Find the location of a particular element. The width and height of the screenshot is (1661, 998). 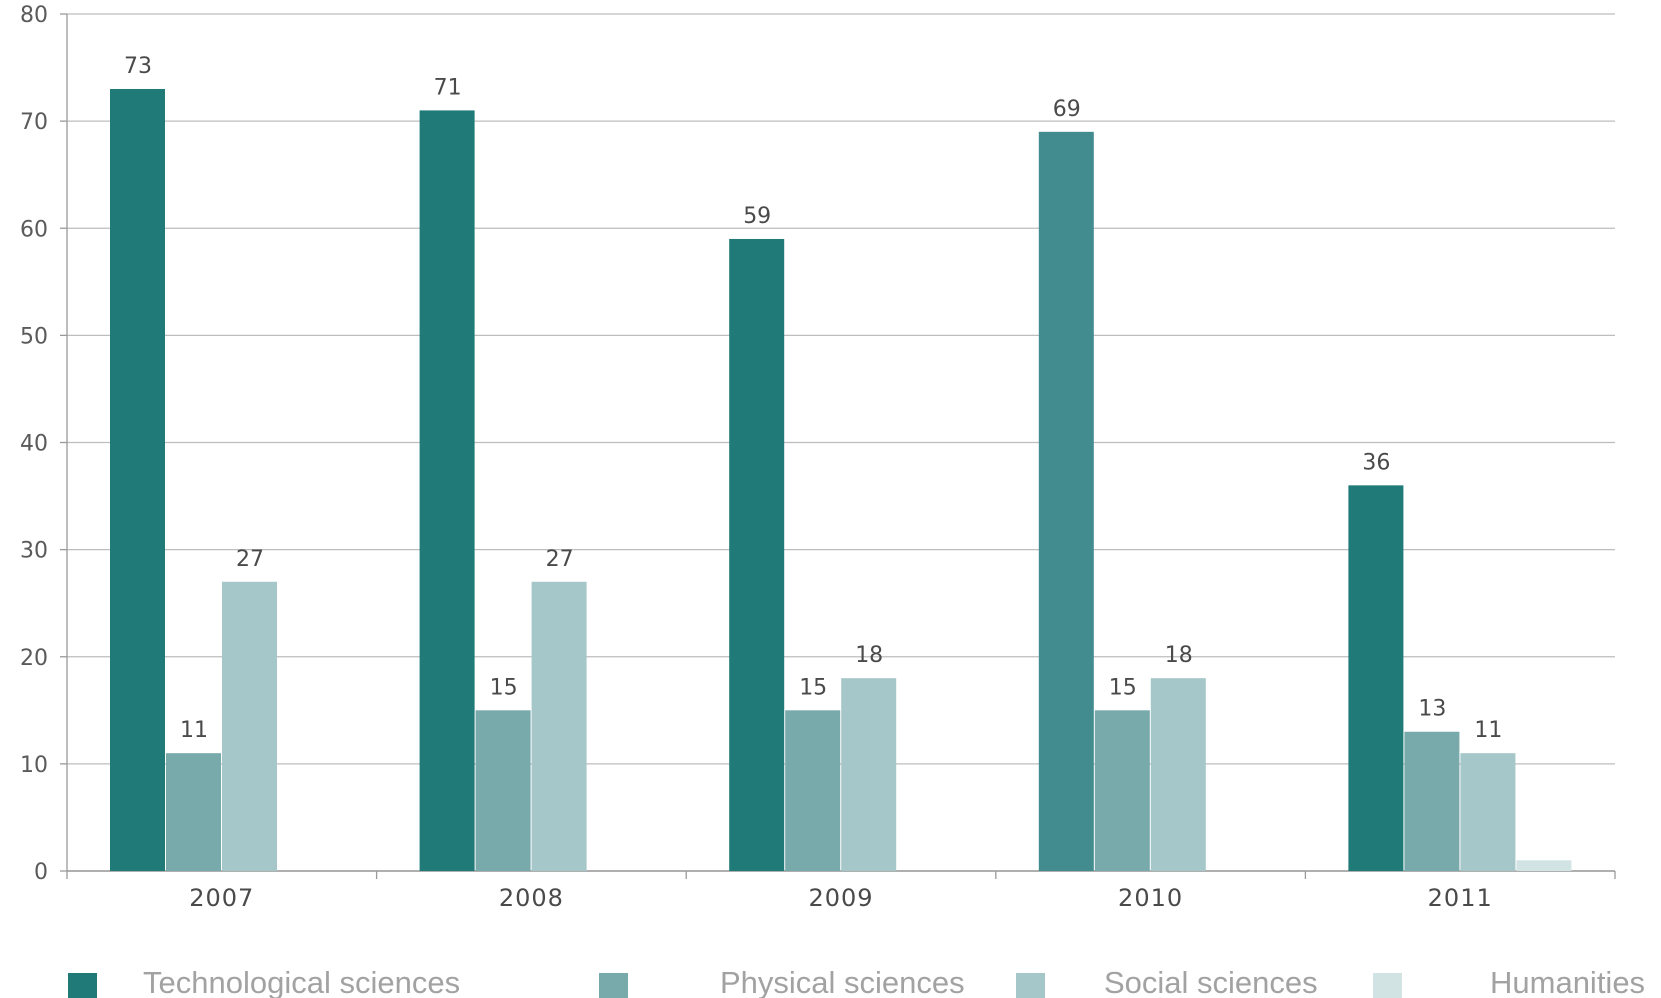

y-tick-label: 50 is located at coordinates (34, 336).